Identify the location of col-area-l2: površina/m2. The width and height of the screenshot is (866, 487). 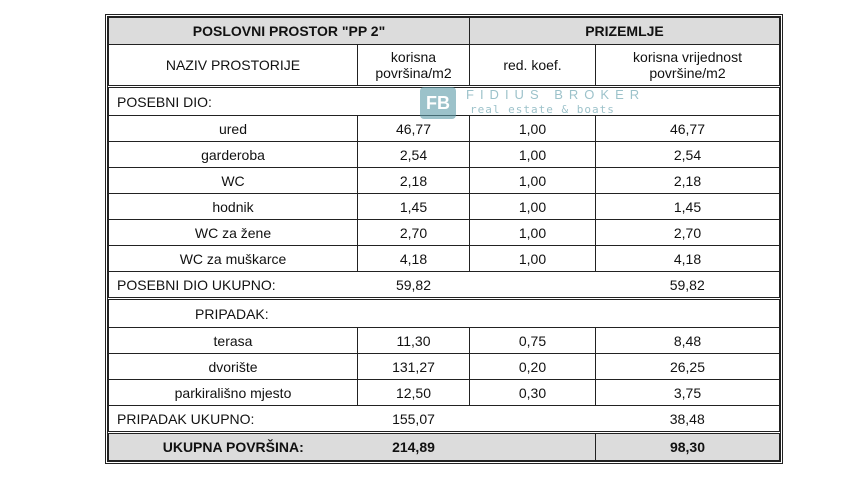
(413, 73).